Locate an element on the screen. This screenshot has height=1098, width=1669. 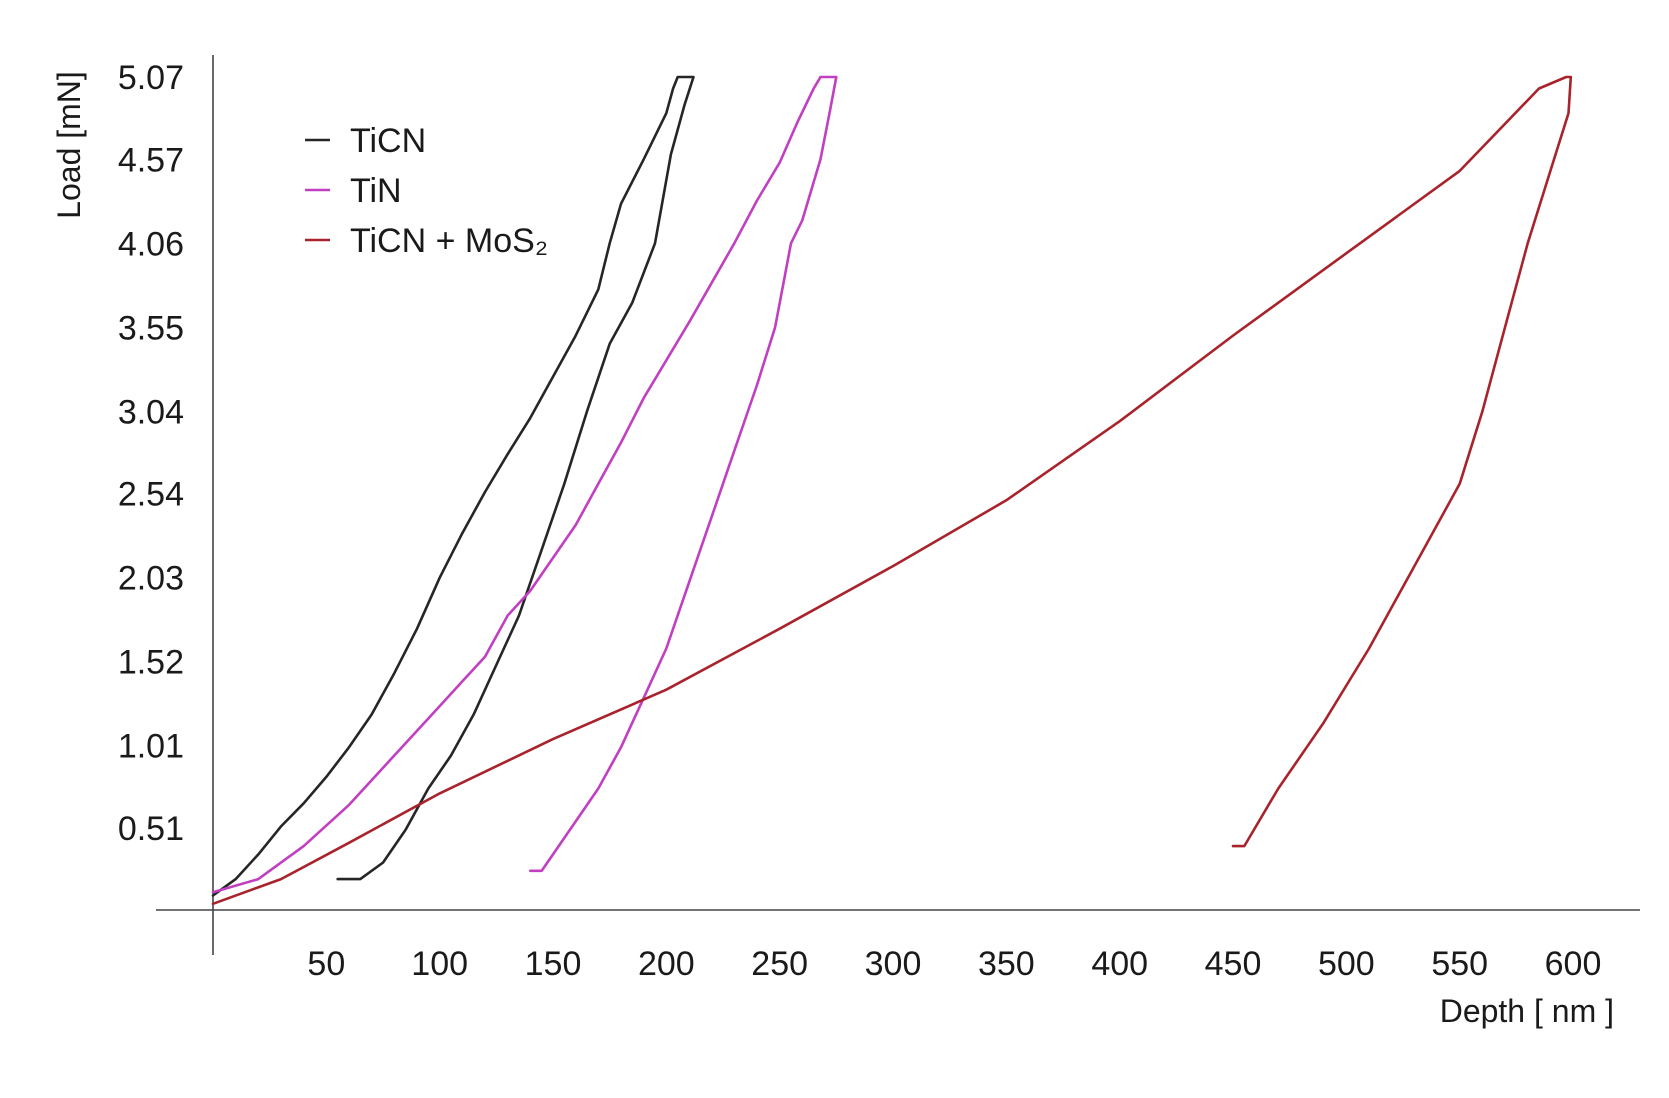
y-tick-label: 1.52 is located at coordinates (151, 663).